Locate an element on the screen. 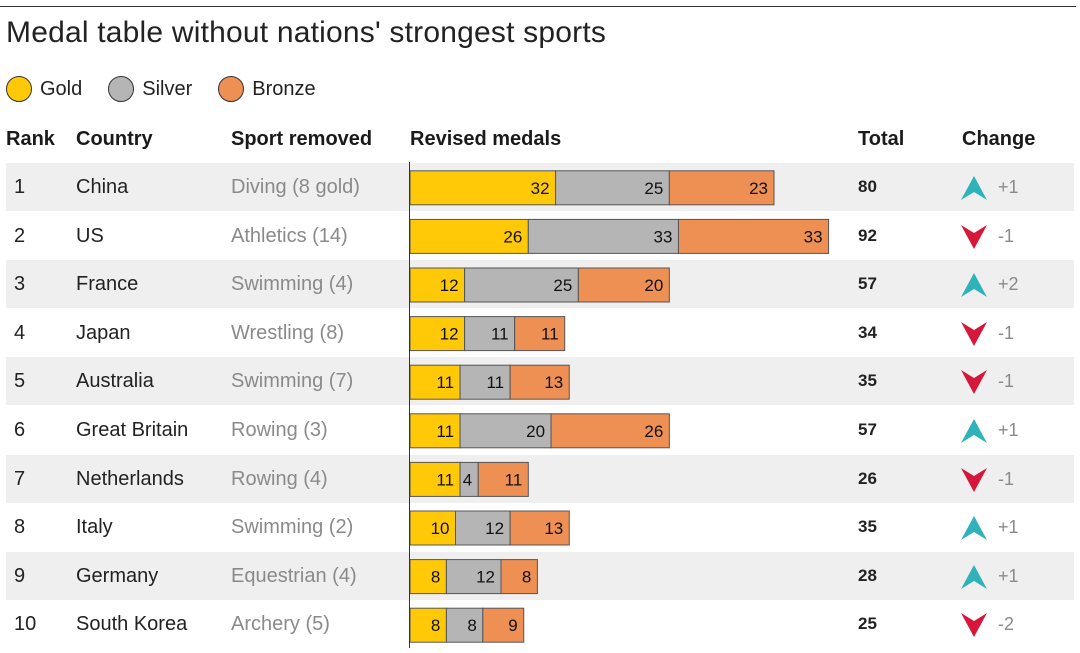 This screenshot has width=1080, height=653. top-rule is located at coordinates (538, 6).